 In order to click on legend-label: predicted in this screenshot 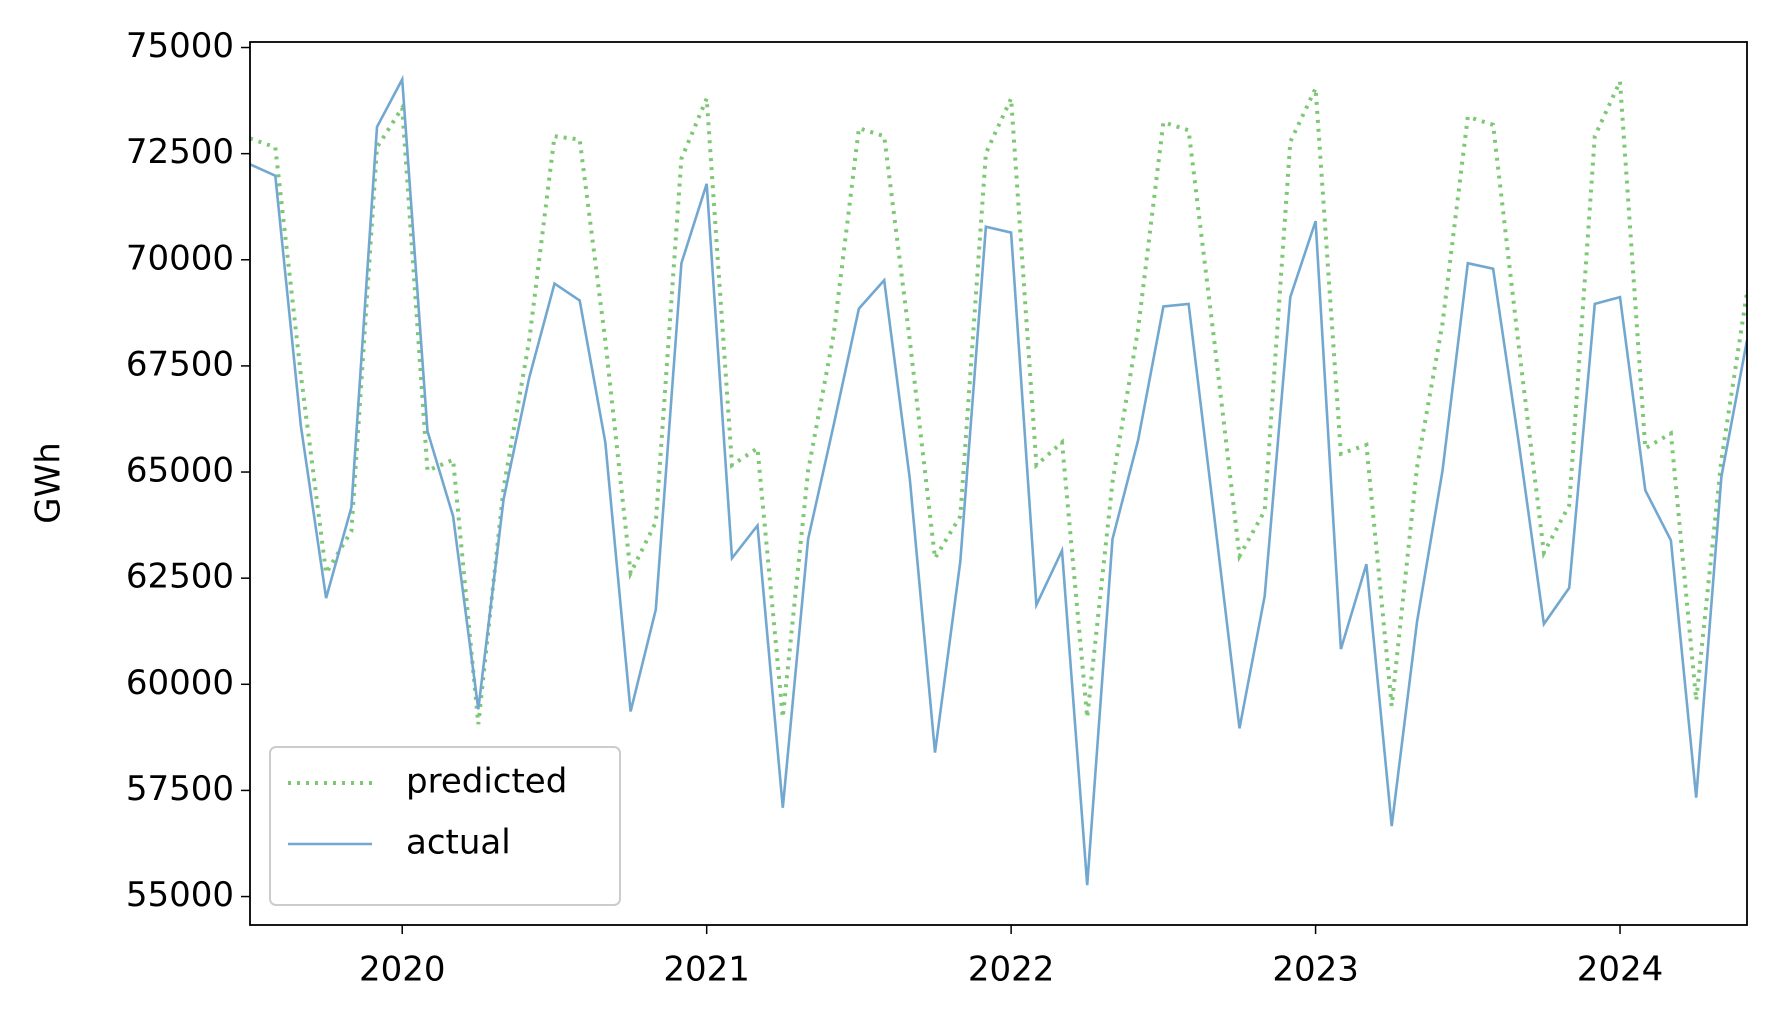, I will do `click(486, 782)`.